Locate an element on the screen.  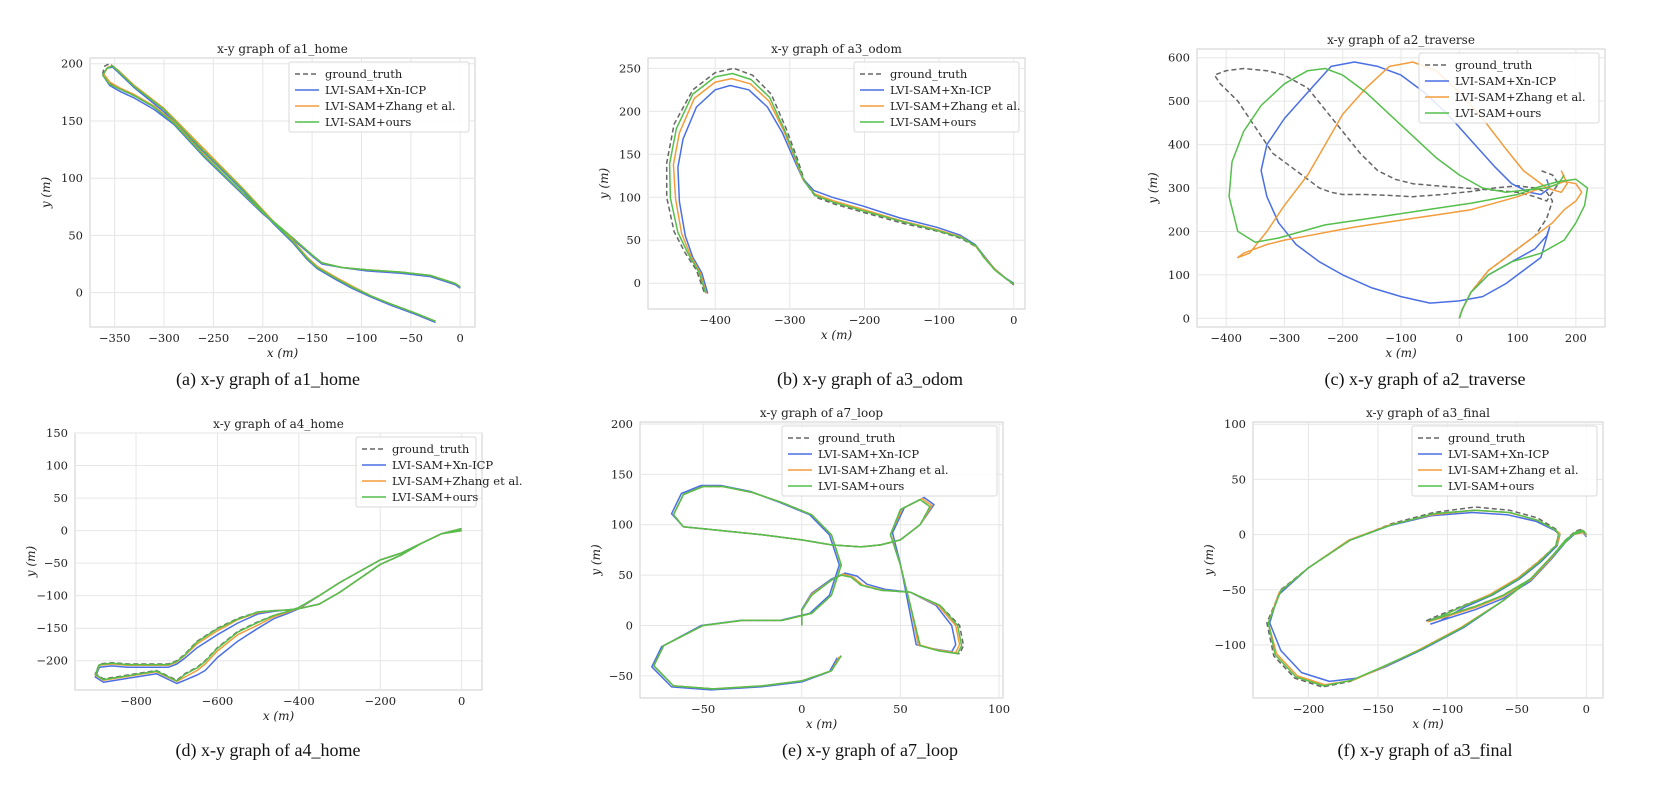
figure-caption: (f) x-y graph of a3_final is located at coordinates (1425, 750).